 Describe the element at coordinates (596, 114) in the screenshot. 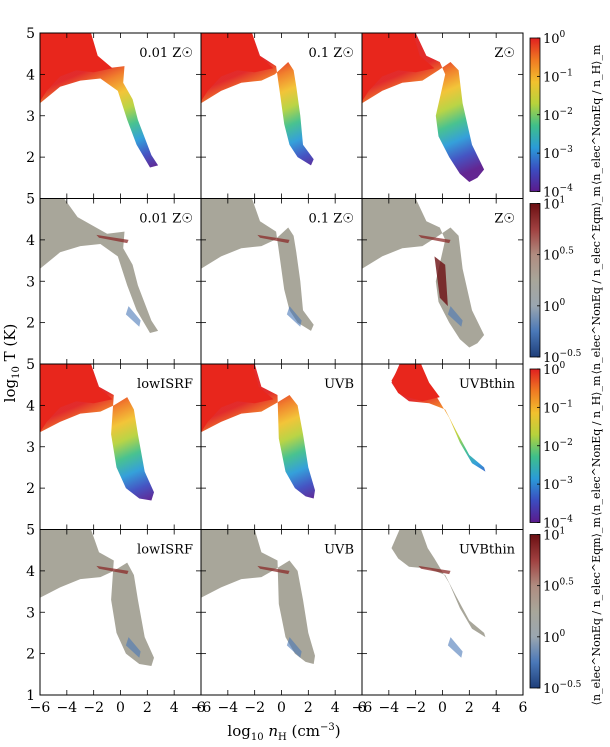

I see `colorbar-label: ⟨n_elec^NonEq / n_H⟩_m` at that location.